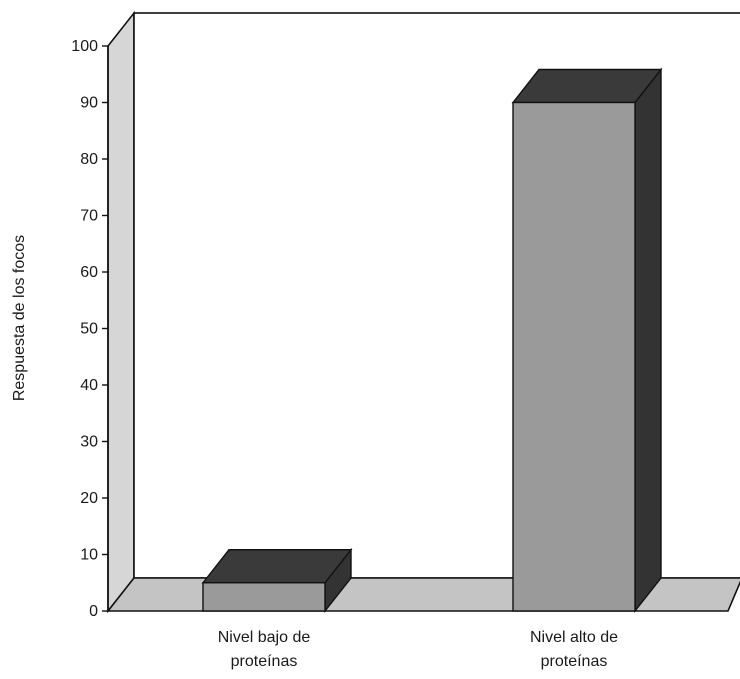  What do you see at coordinates (93, 611) in the screenshot?
I see `y-tick-label: 0` at bounding box center [93, 611].